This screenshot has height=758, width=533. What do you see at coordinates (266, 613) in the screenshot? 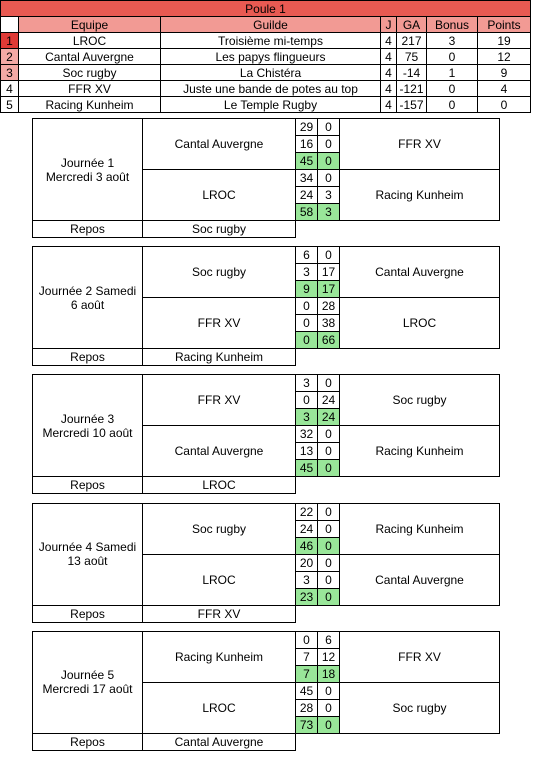
I see `repos-row: Repos FFR XV` at bounding box center [266, 613].